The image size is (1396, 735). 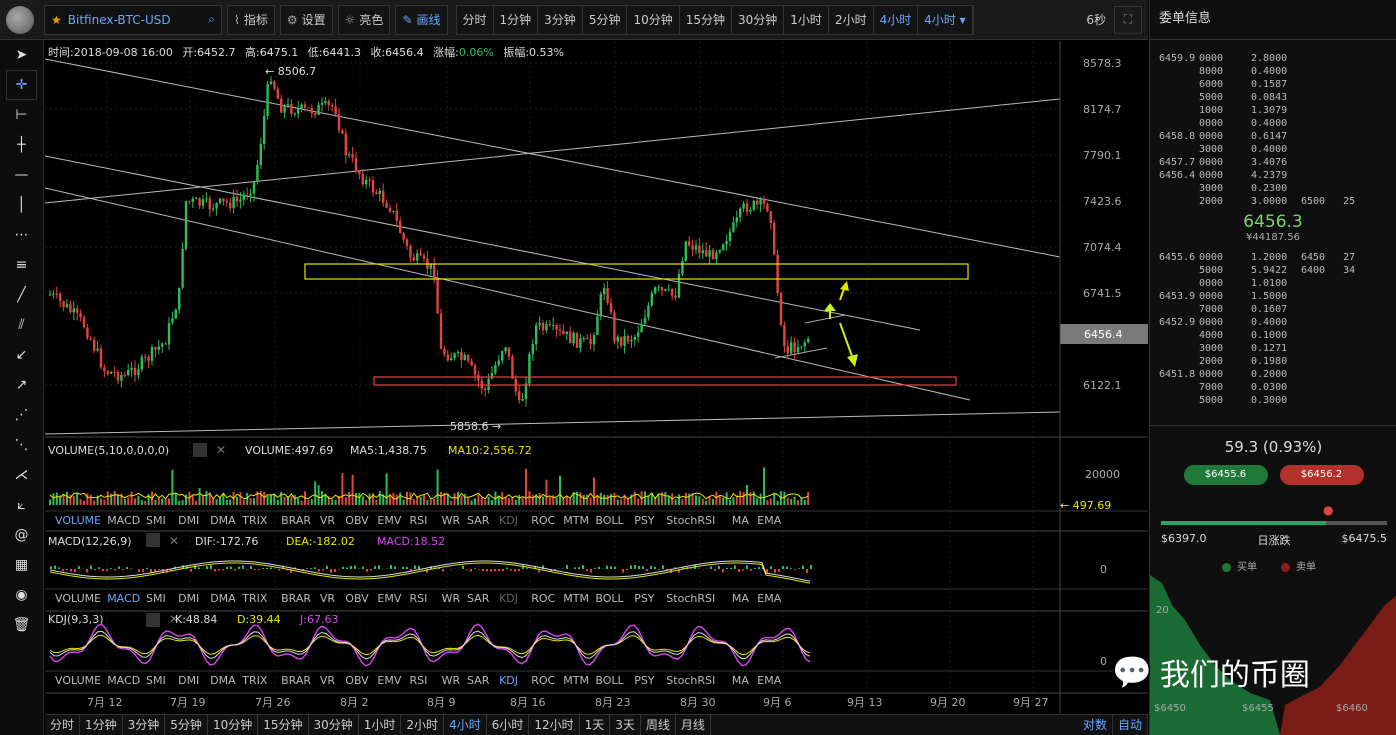 What do you see at coordinates (825, 319) in the screenshot?
I see `wedge-line` at bounding box center [825, 319].